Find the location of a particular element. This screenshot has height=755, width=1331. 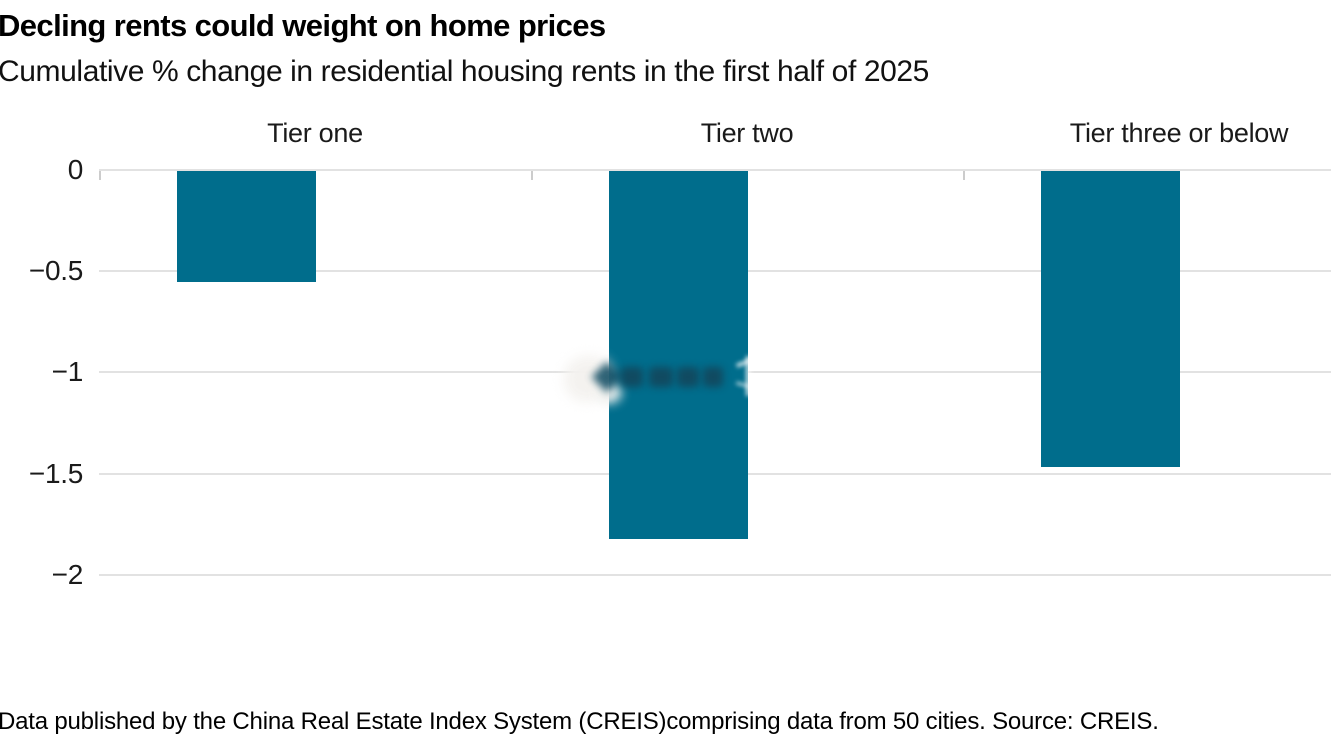

y-tick-label: 0 is located at coordinates (75, 169).